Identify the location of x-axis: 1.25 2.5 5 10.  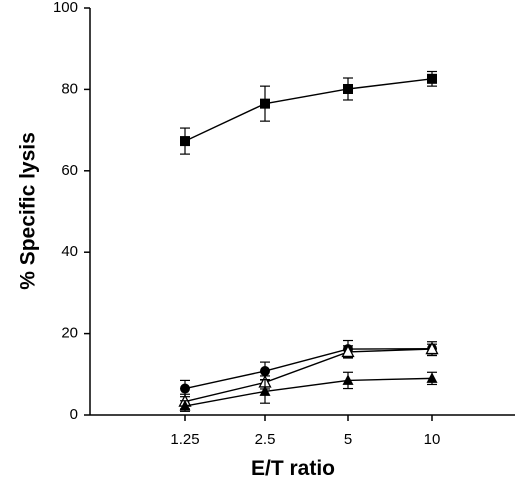
(302, 431).